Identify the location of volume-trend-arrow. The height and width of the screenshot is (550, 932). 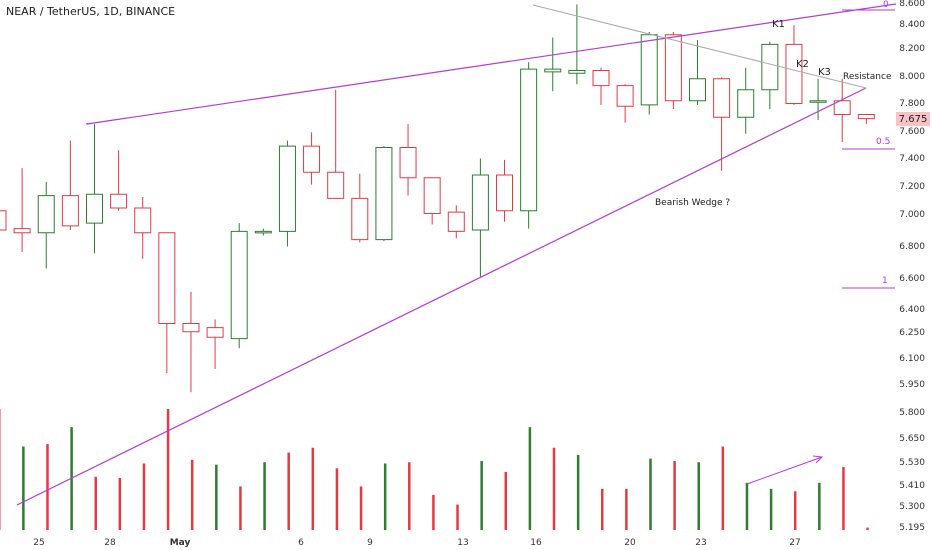
(784, 470).